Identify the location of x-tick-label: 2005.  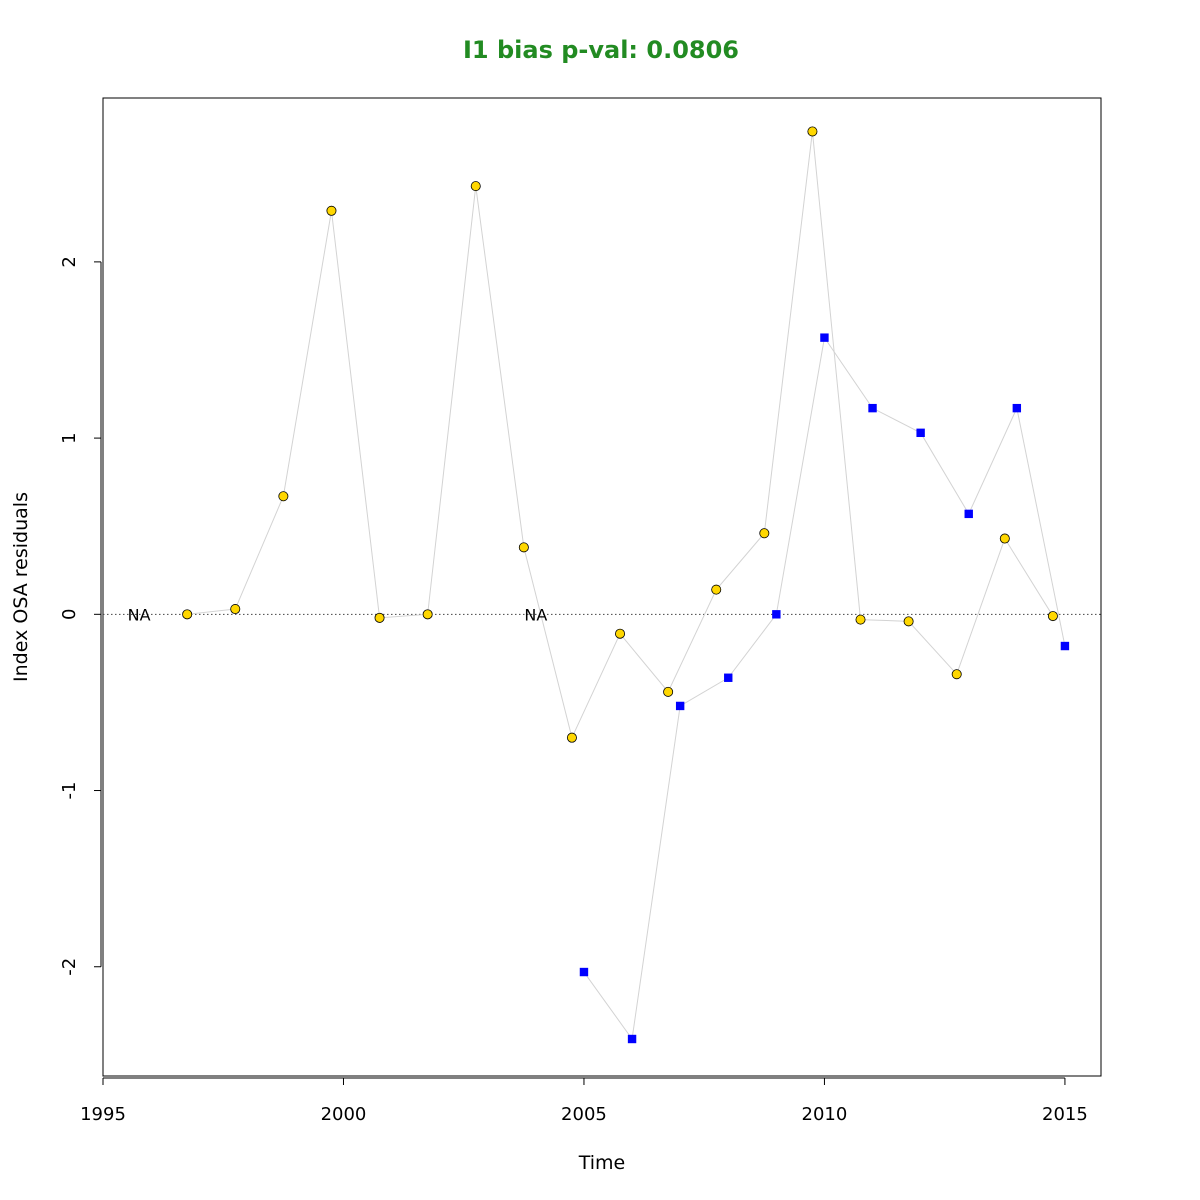
(584, 1114).